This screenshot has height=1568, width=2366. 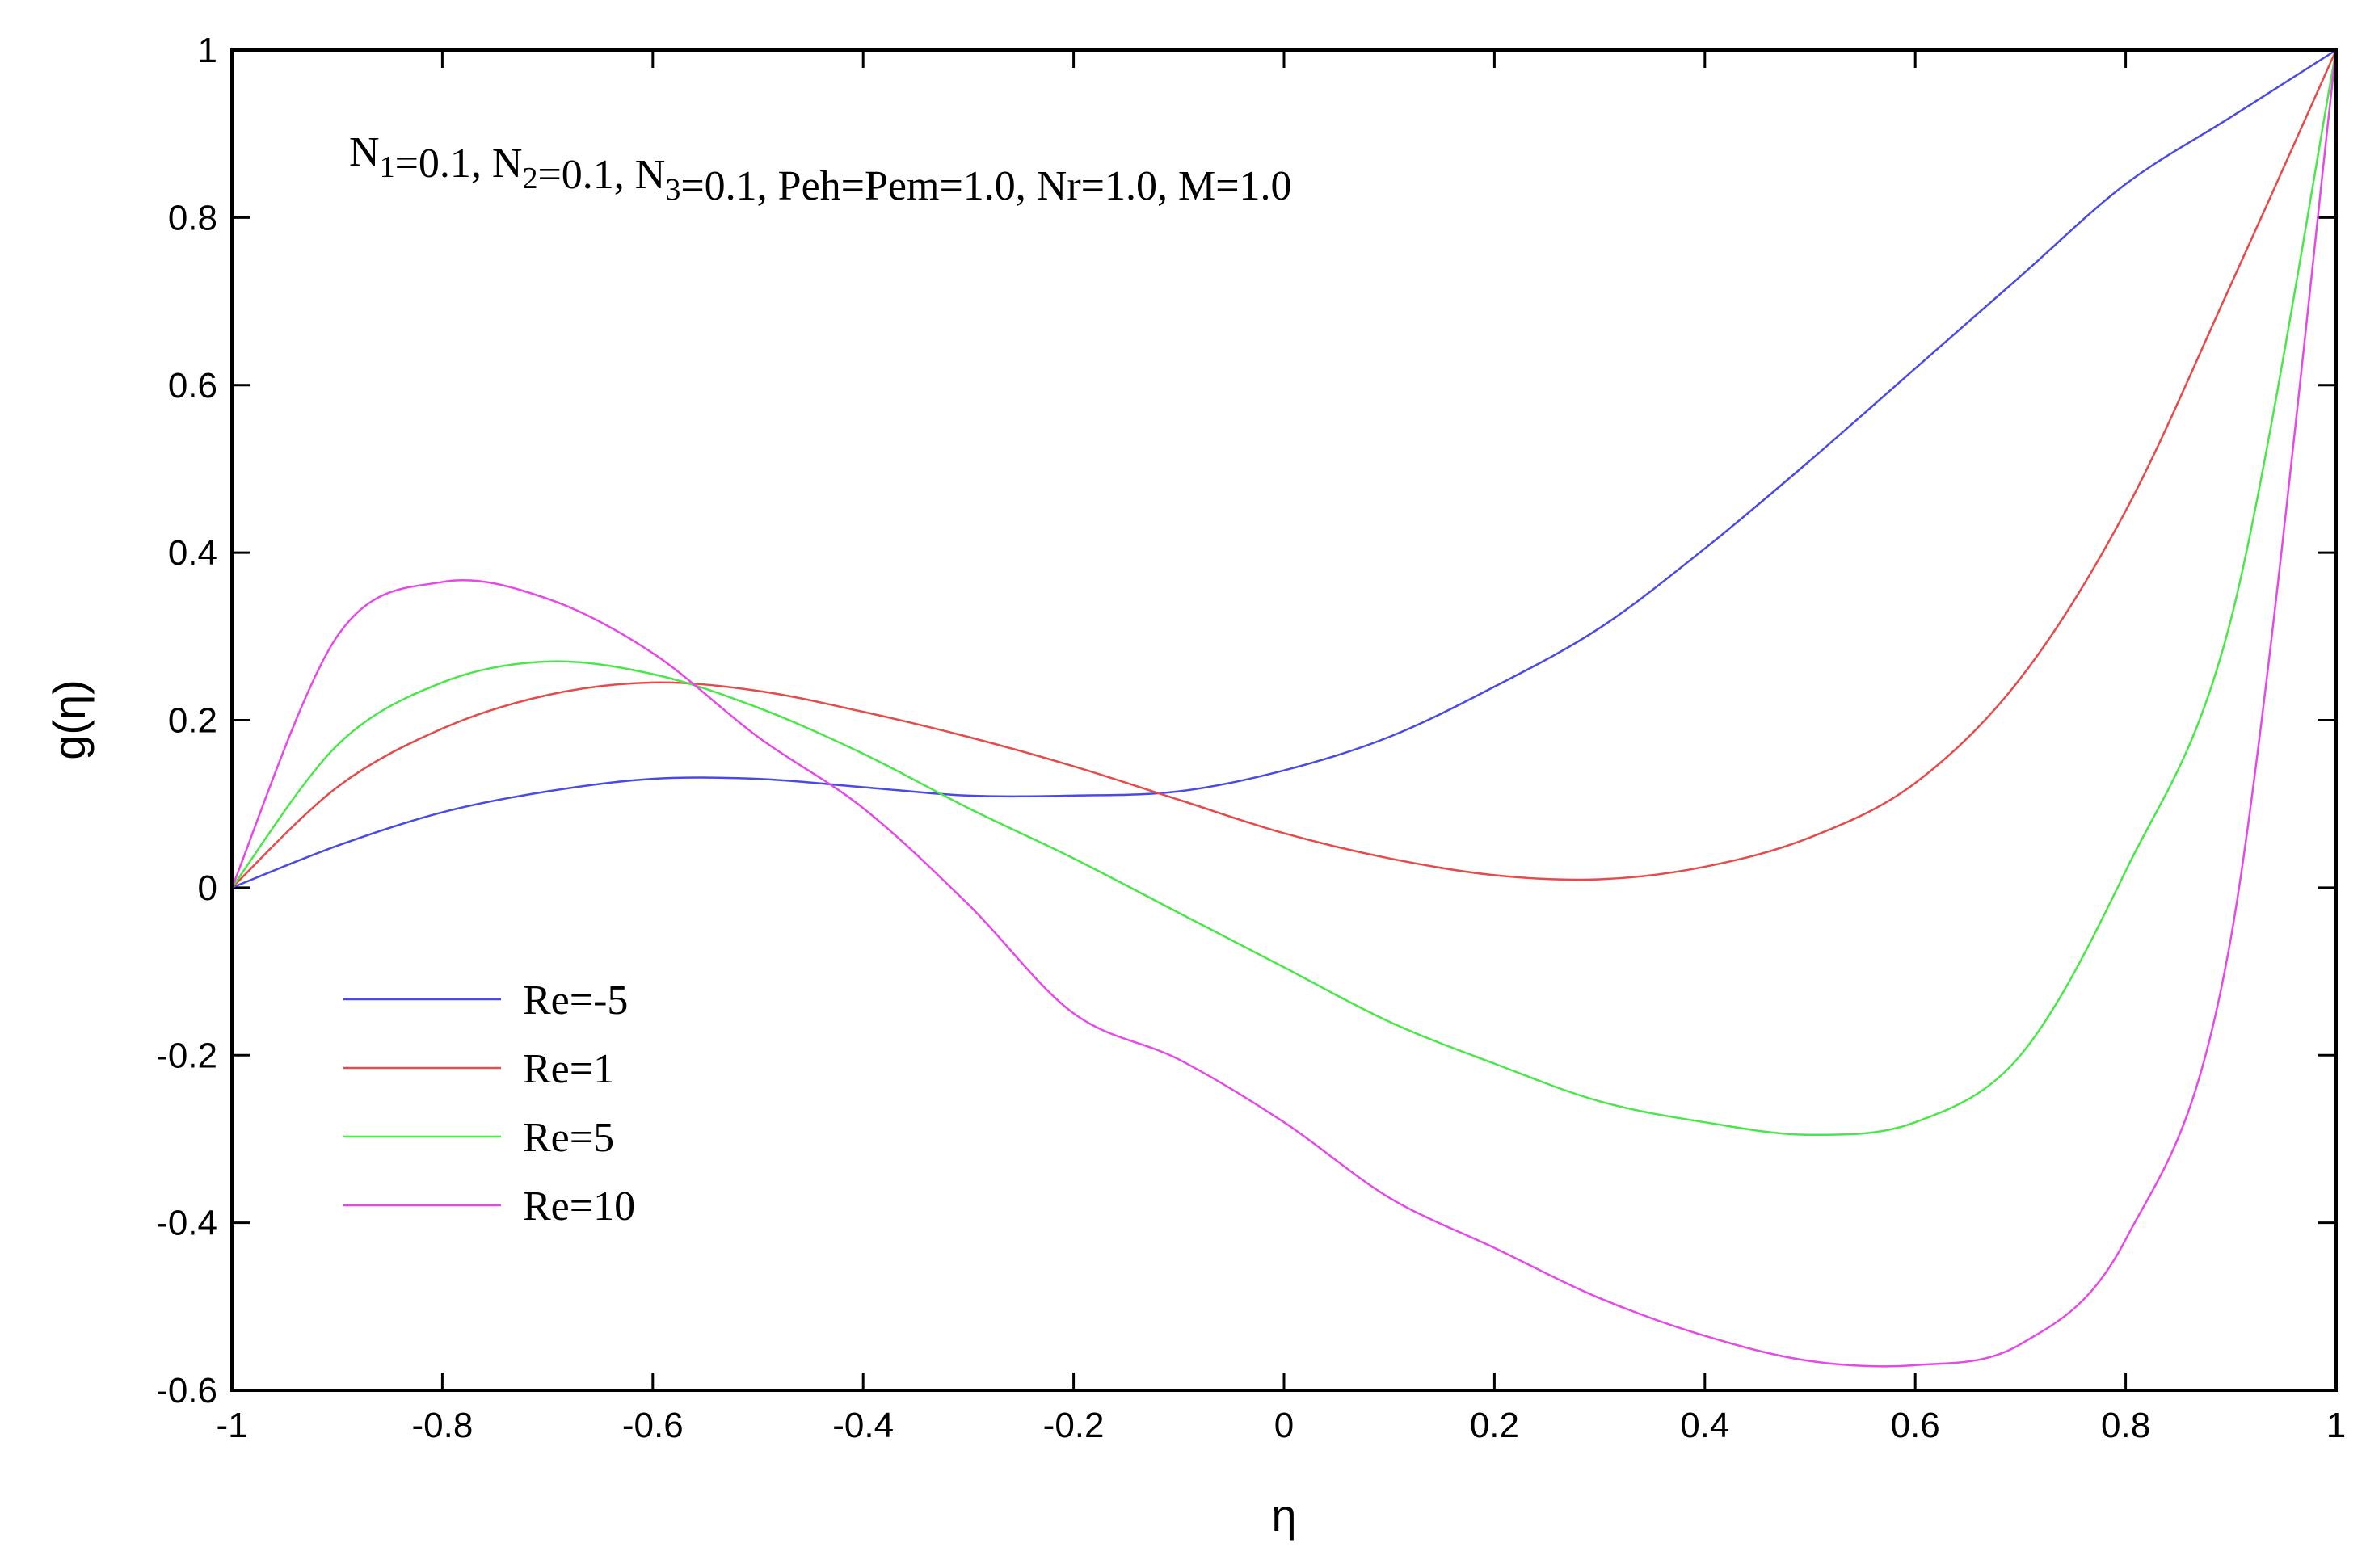 I want to click on y-tick-label: 0.8, so click(x=192, y=218).